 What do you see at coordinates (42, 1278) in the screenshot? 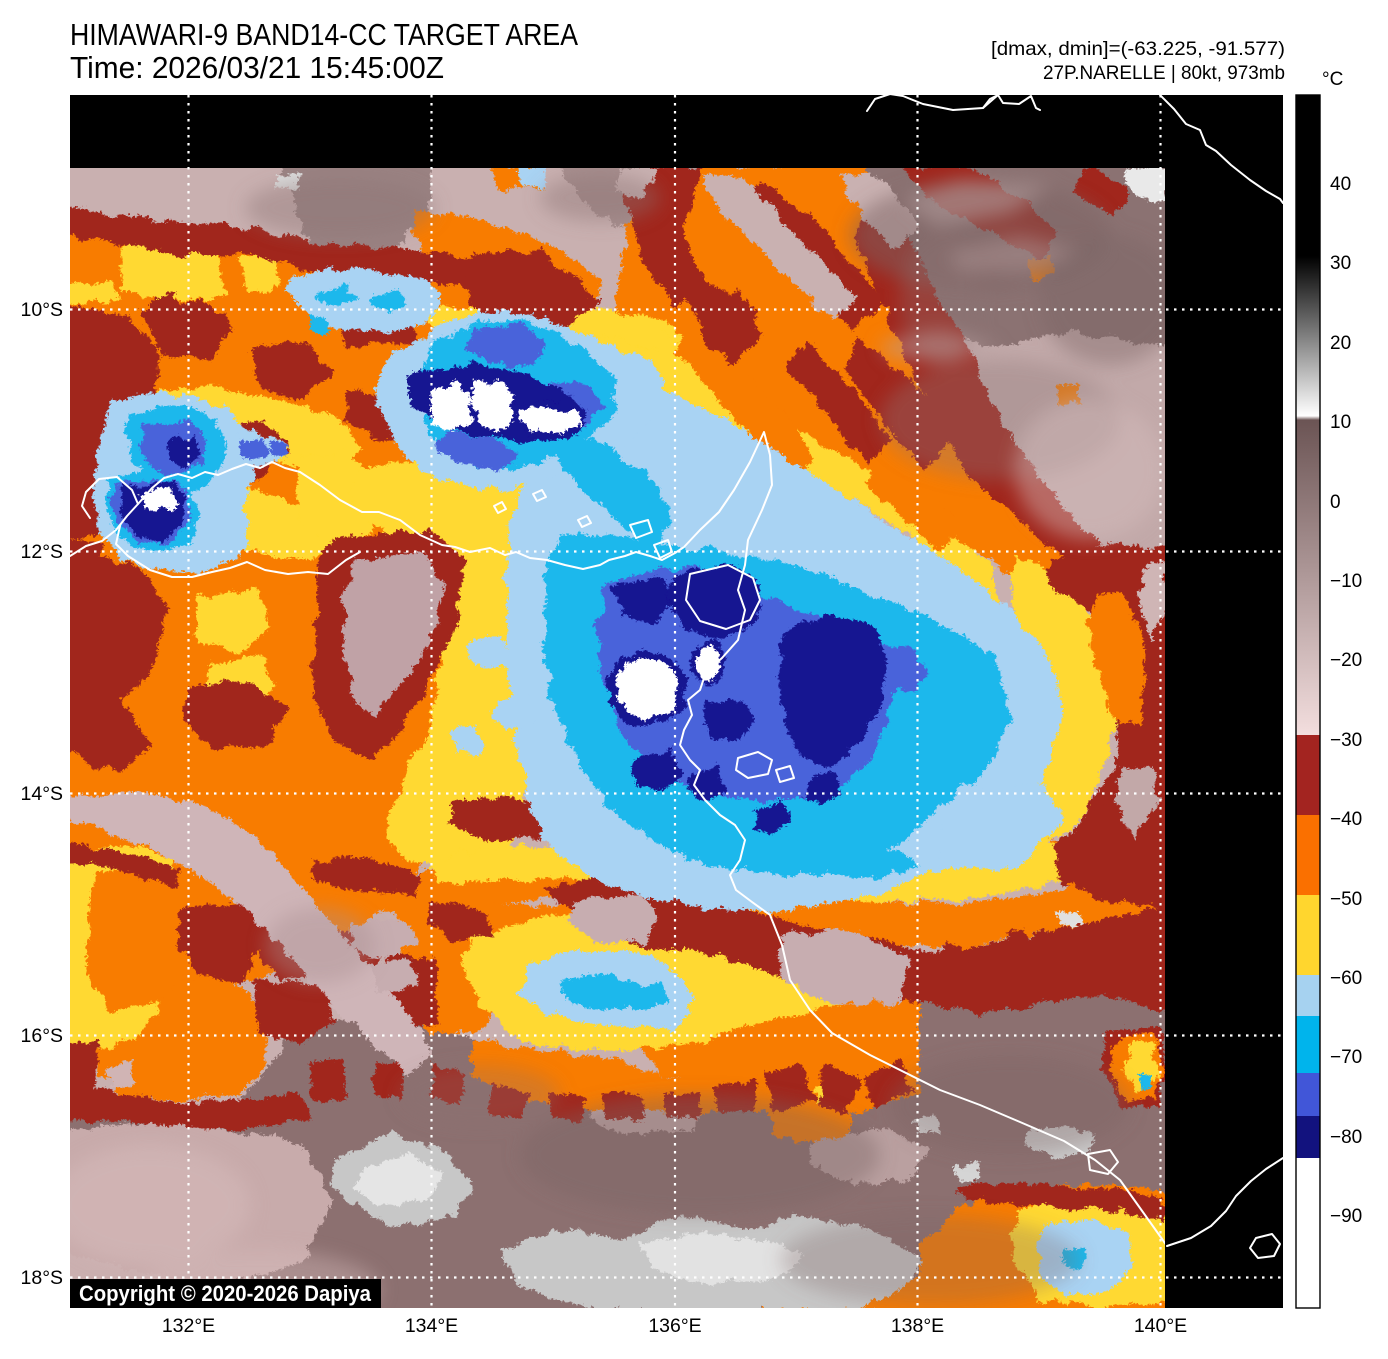
I see `svg-text: 18°S` at bounding box center [42, 1278].